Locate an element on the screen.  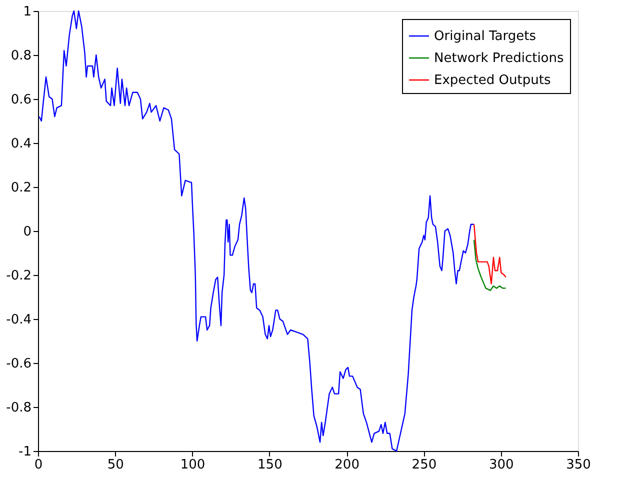
y-tick-label: 0.8 is located at coordinates (21, 56).